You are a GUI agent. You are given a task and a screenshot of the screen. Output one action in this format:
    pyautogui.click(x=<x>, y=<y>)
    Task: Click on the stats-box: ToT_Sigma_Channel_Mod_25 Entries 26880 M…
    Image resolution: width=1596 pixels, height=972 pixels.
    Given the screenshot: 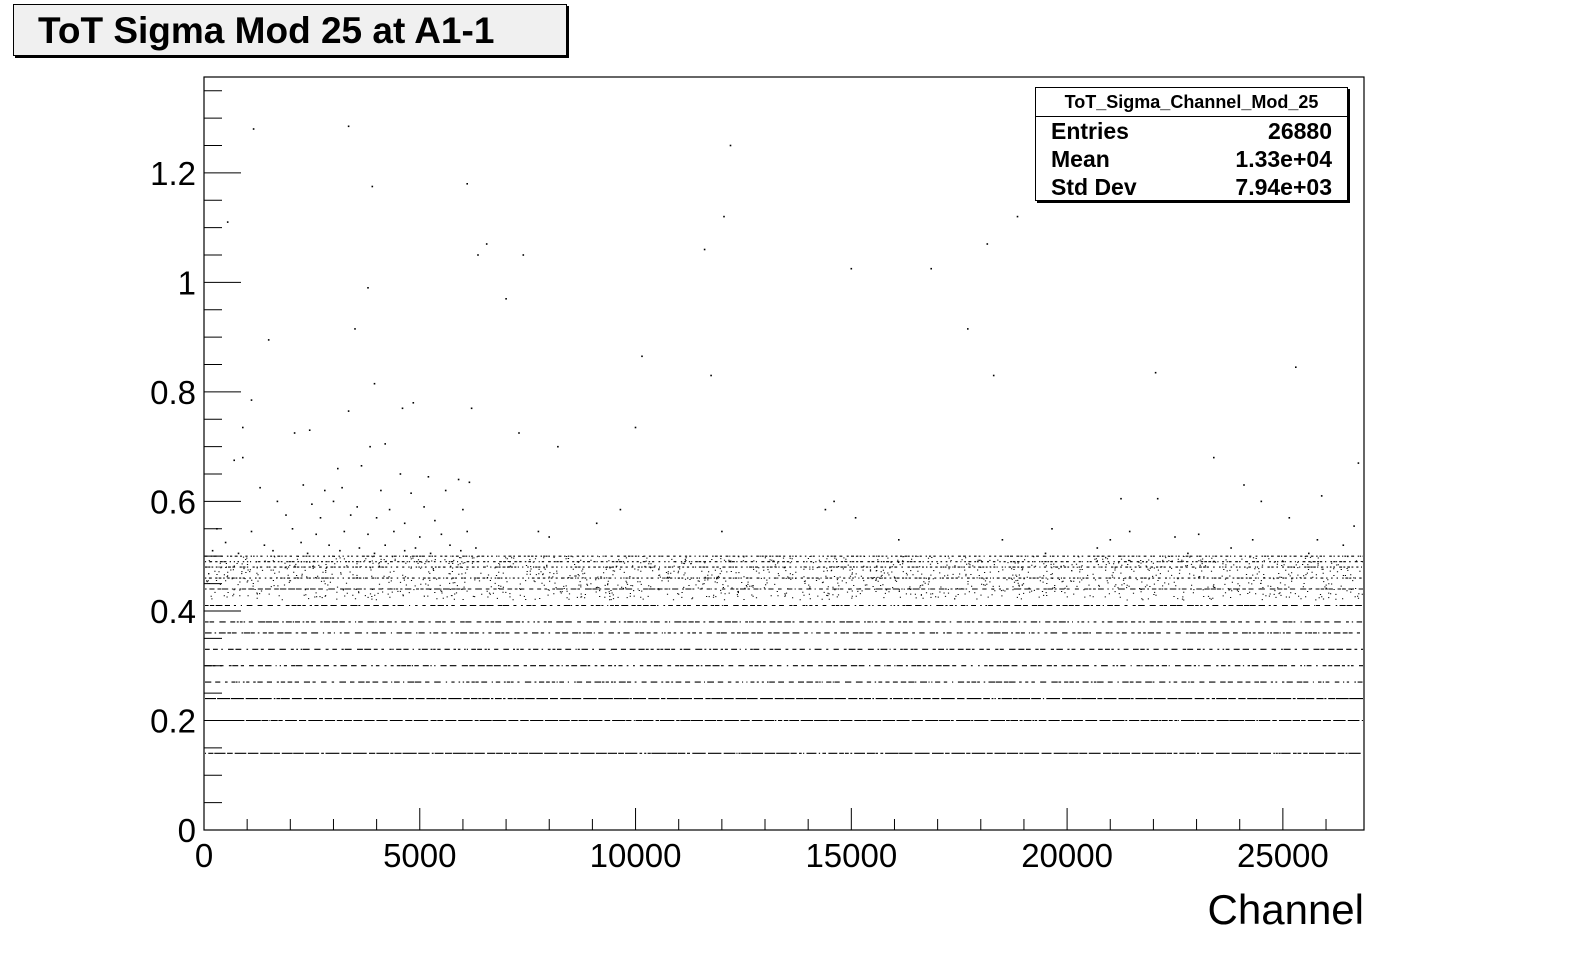 What is the action you would take?
    pyautogui.click(x=1191, y=144)
    